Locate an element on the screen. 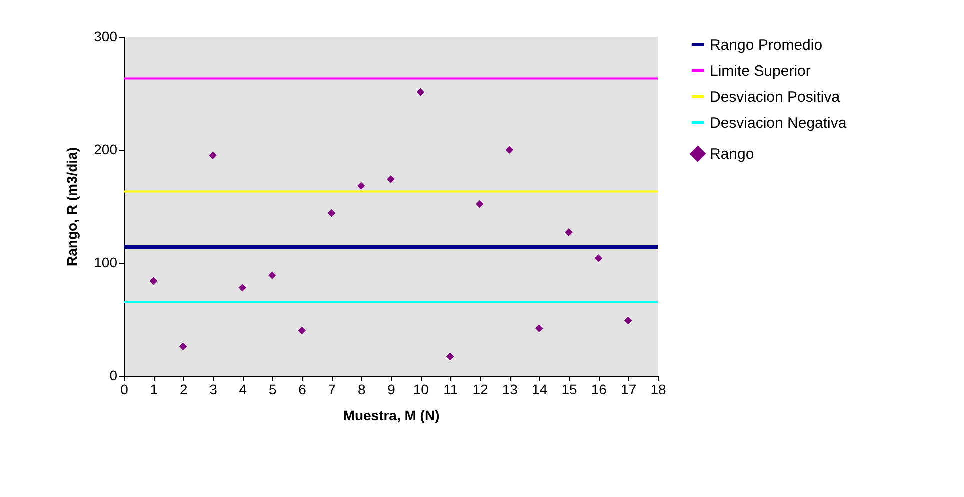 The height and width of the screenshot is (497, 964). x-tick-label: 18 is located at coordinates (658, 390).